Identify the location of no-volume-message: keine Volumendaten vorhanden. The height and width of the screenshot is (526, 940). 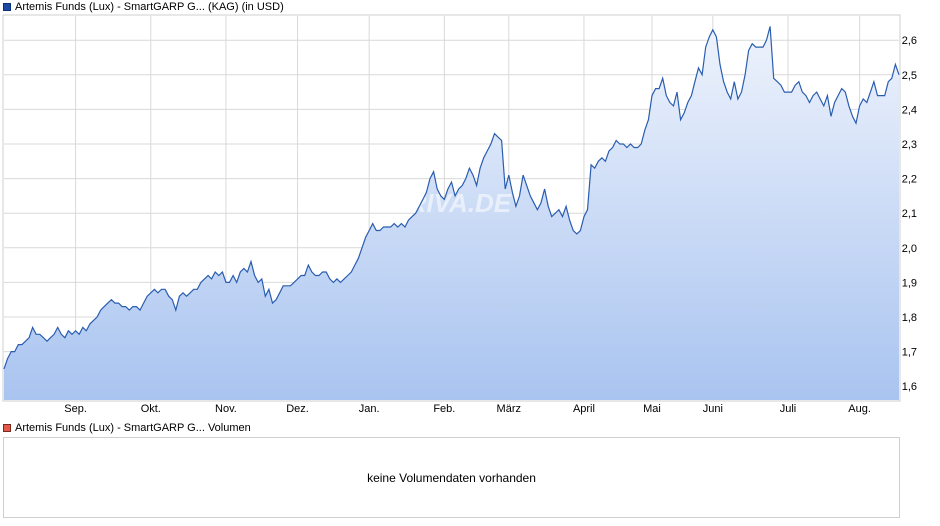
(451, 478).